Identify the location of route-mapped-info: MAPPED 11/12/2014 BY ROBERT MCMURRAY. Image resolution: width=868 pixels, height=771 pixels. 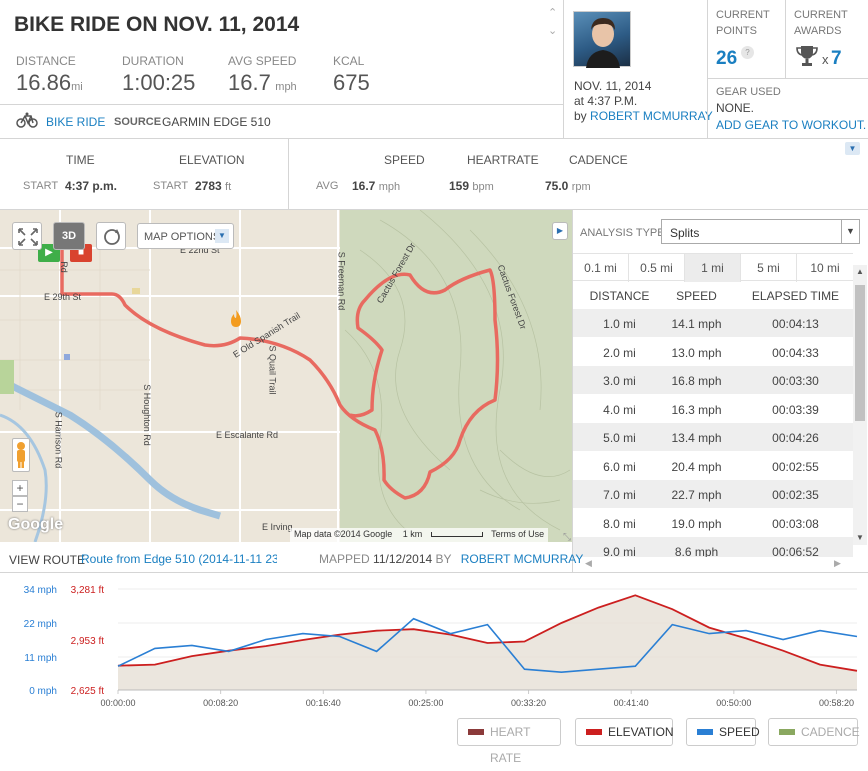
(451, 559).